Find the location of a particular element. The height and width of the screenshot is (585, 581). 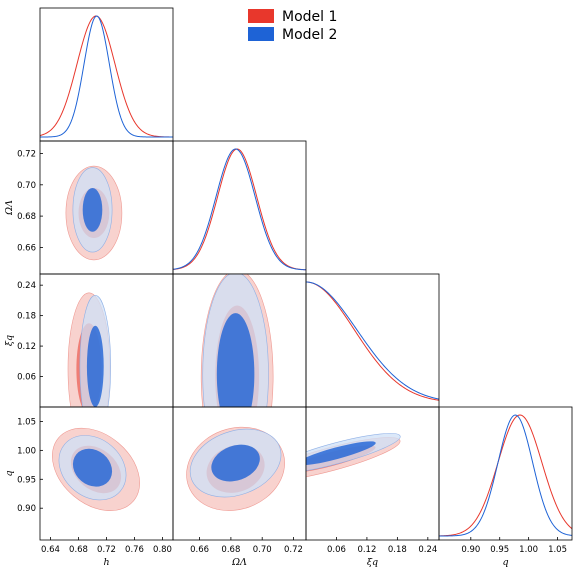

x-tick-label: 0.24 is located at coordinates (427, 550).